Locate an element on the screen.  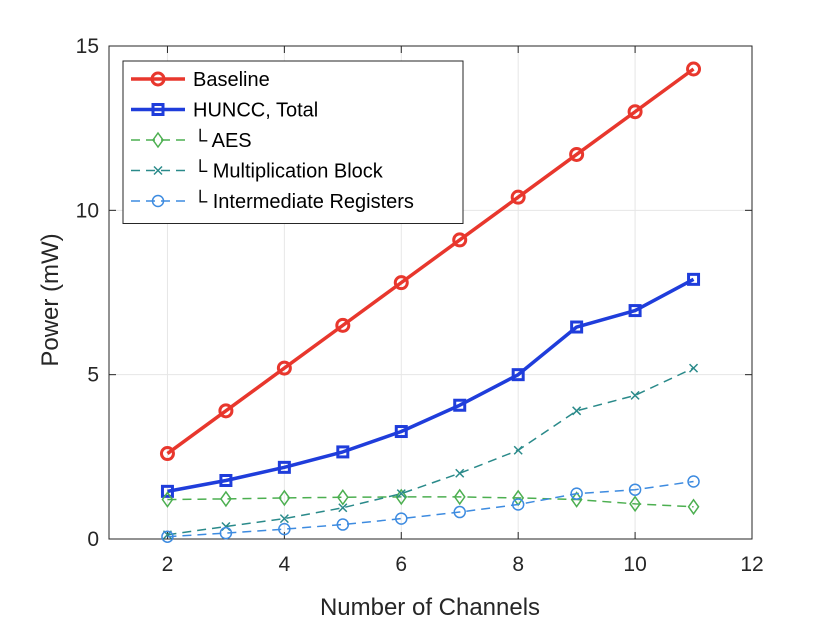
legend-label: HUNCC, Total is located at coordinates (255, 111).